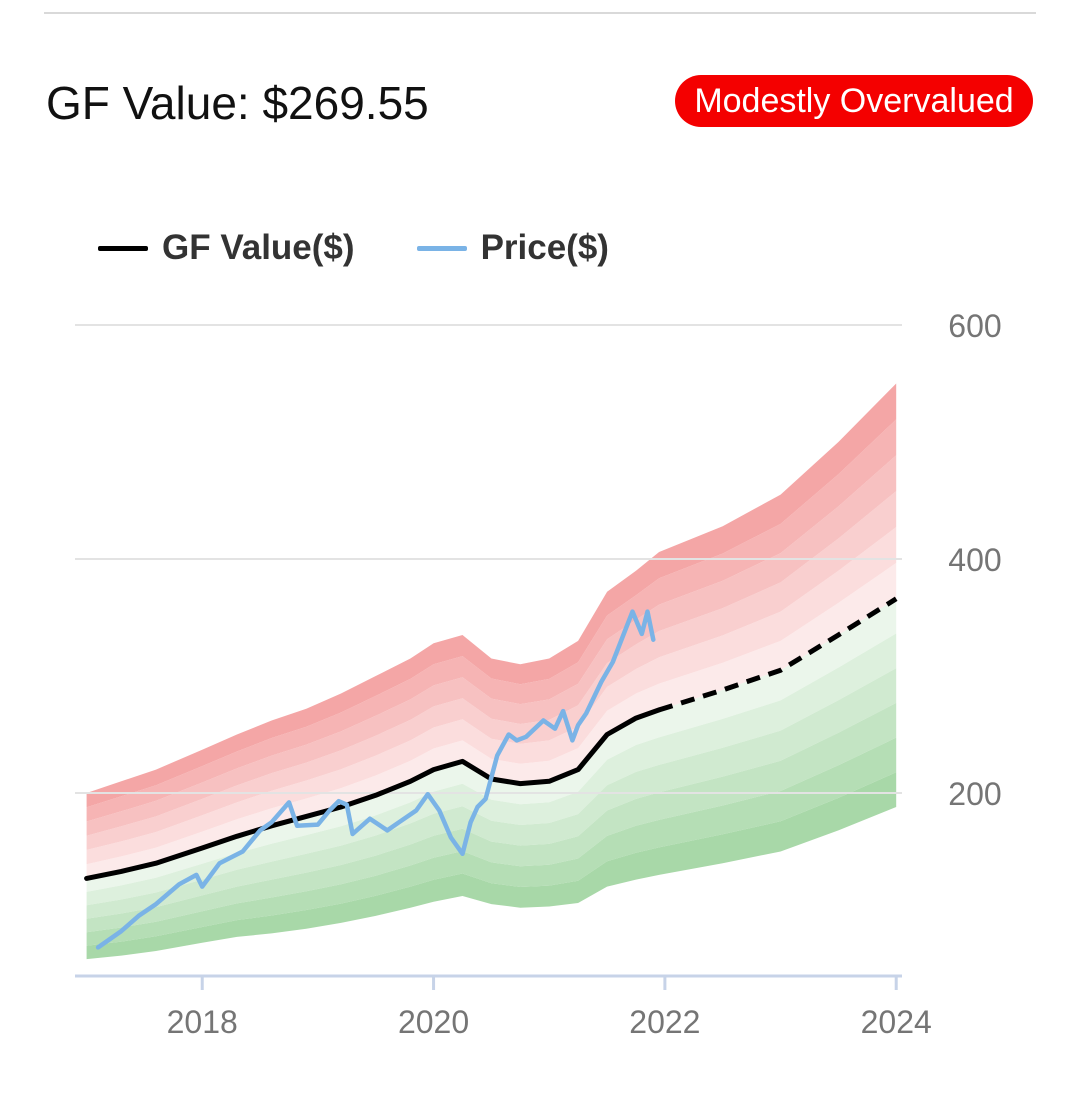 Image resolution: width=1080 pixels, height=1100 pixels. I want to click on y-tick-label: 200, so click(974, 794).